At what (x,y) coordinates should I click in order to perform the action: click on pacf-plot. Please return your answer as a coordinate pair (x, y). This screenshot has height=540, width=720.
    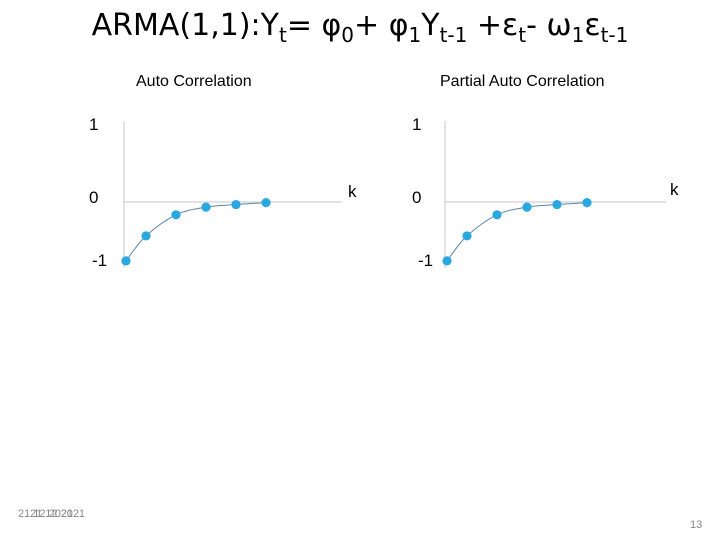
    Looking at the image, I should click on (554, 194).